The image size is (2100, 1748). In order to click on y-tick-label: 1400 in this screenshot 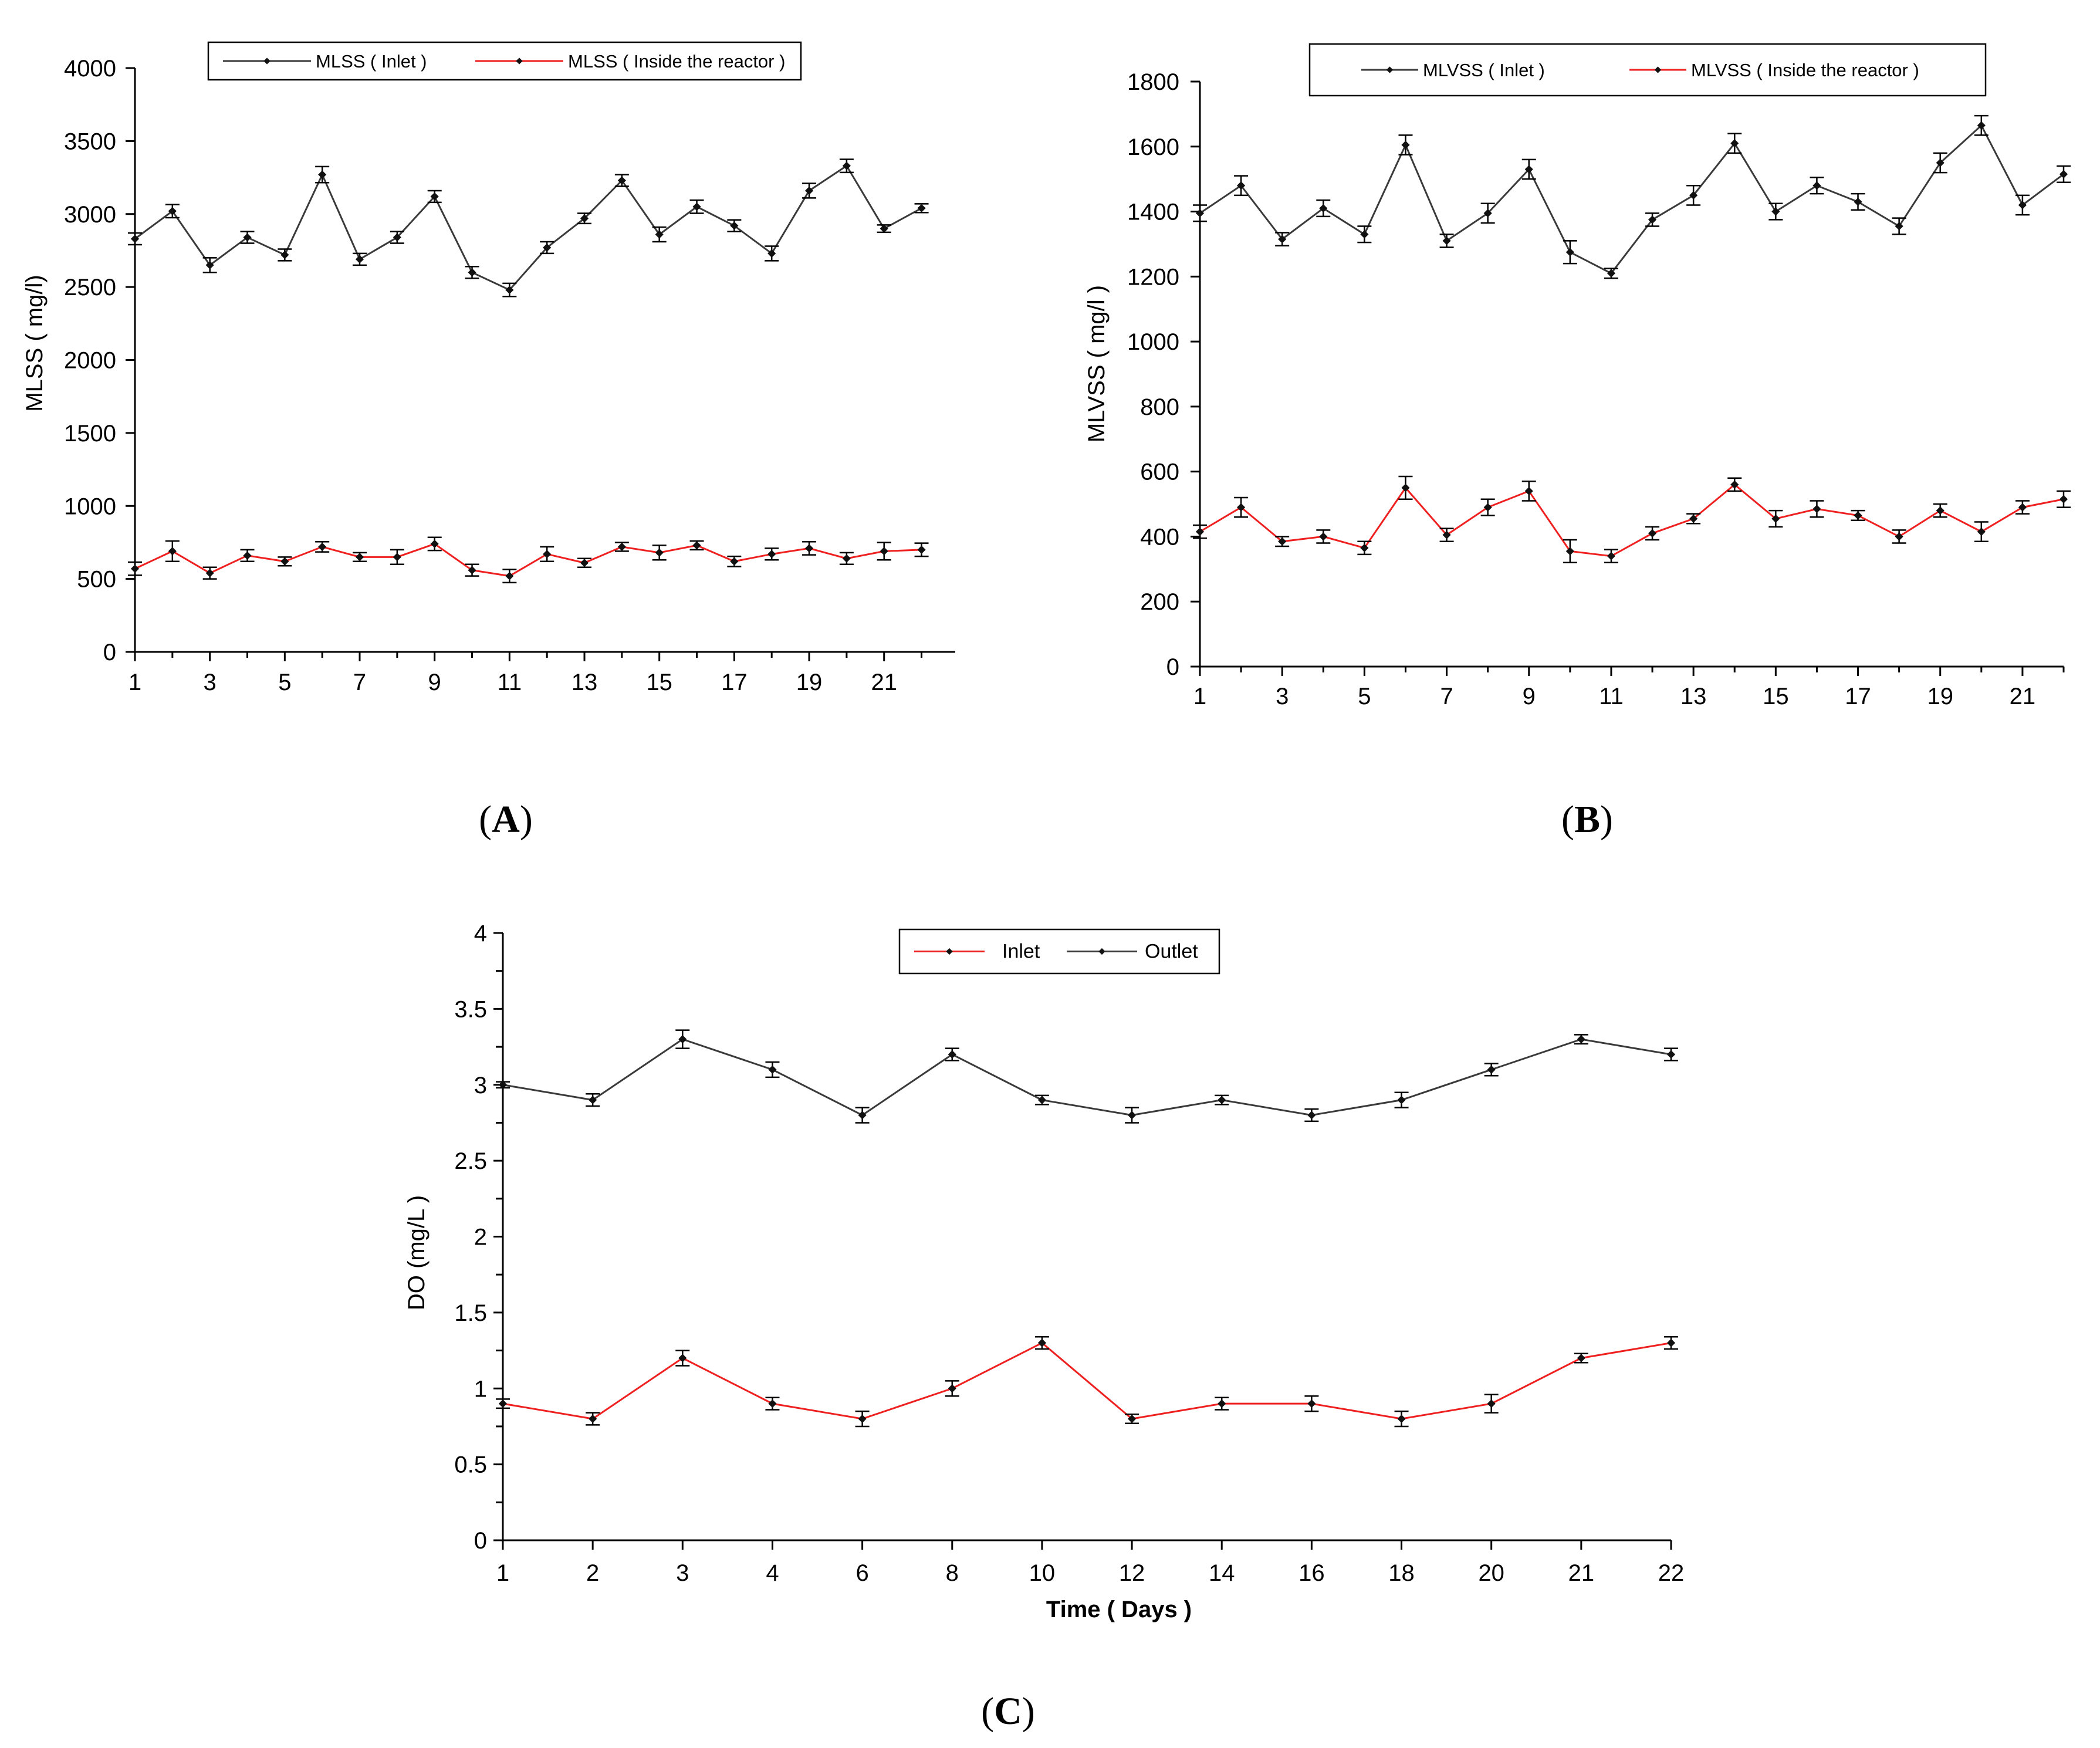, I will do `click(1153, 212)`.